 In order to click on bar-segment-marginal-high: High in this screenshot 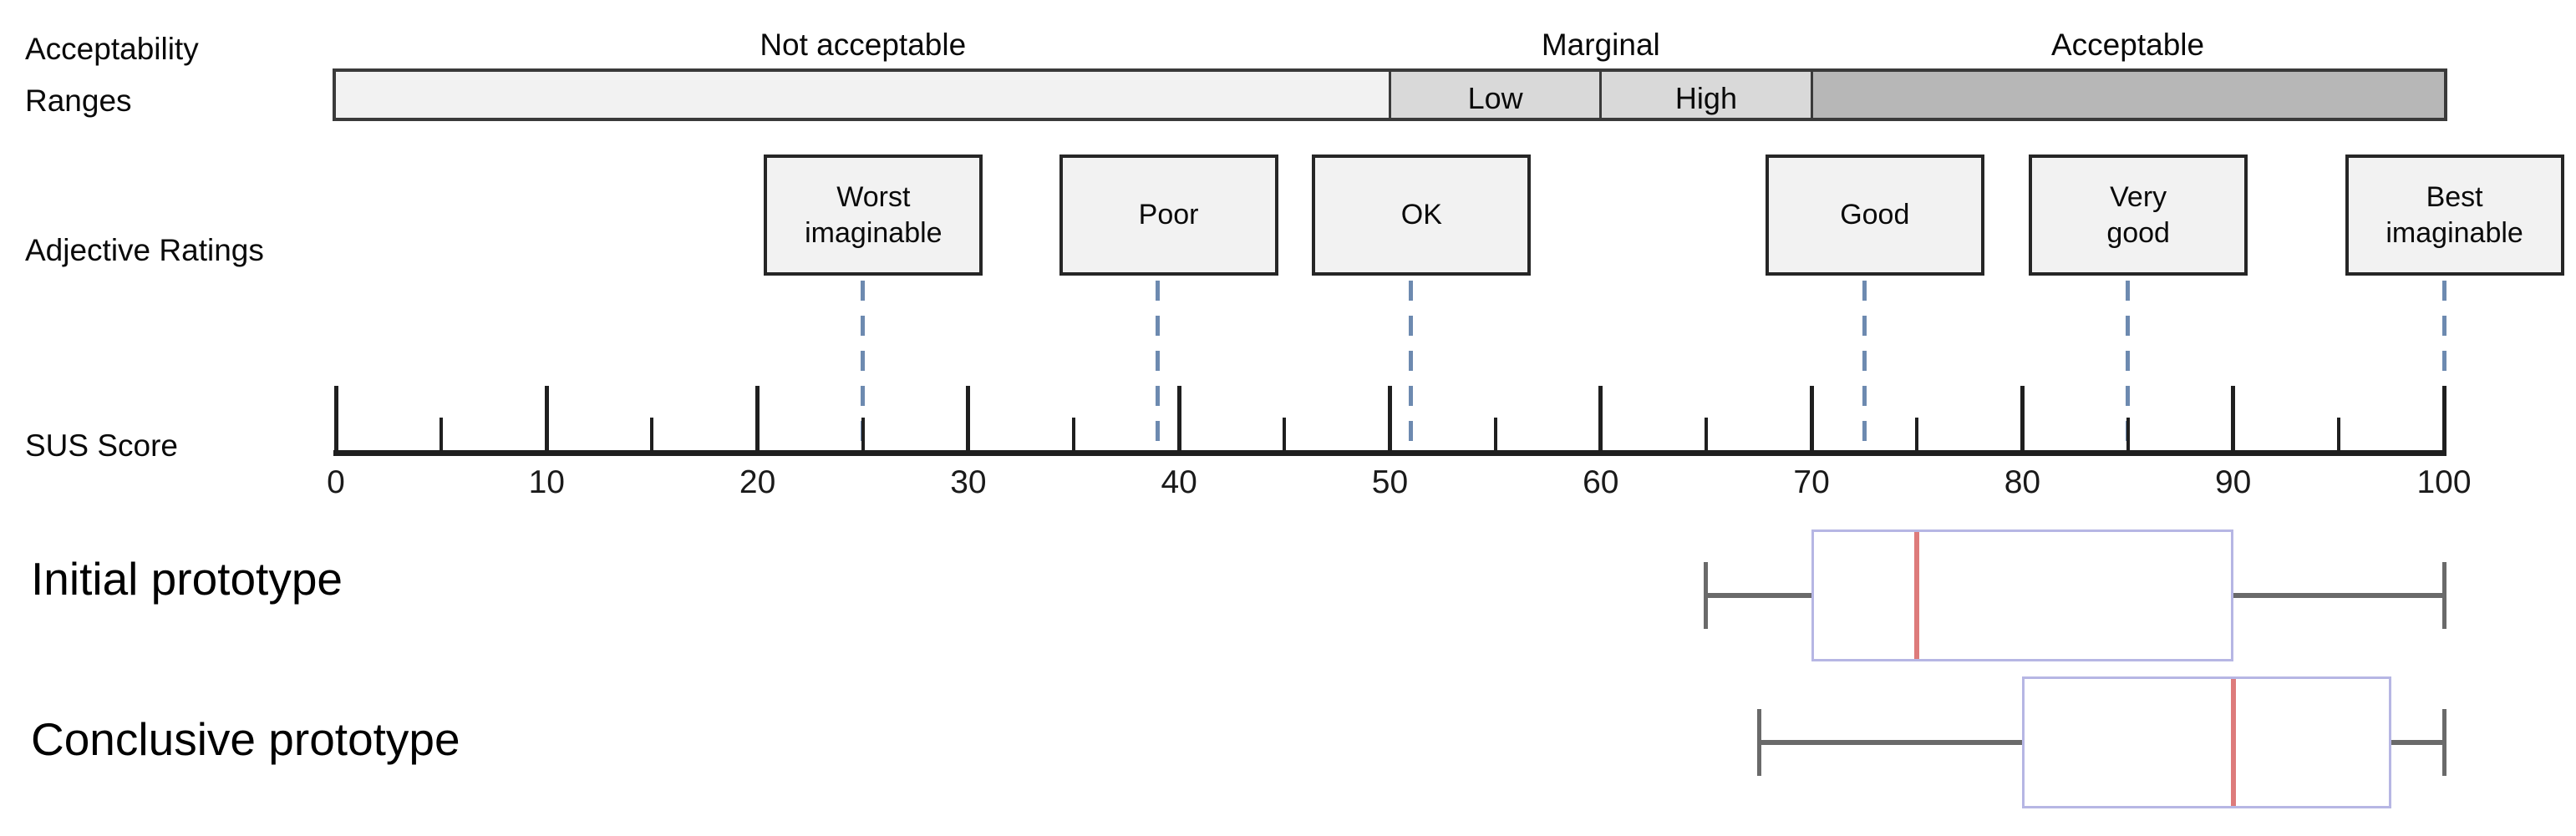, I will do `click(1706, 95)`.